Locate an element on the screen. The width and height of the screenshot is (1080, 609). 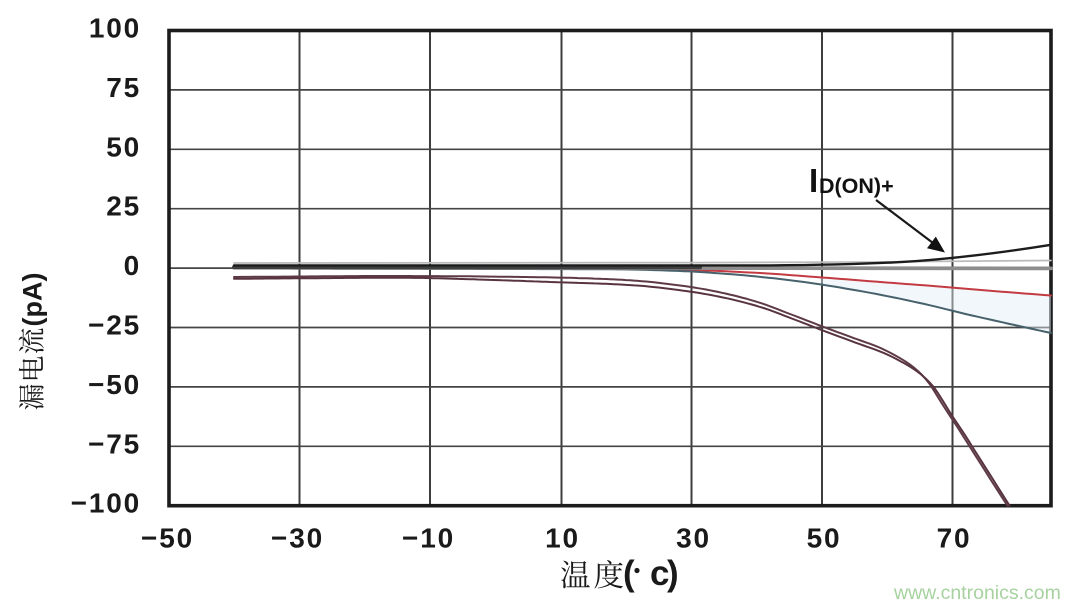
svg-text: I is located at coordinates (813, 180).